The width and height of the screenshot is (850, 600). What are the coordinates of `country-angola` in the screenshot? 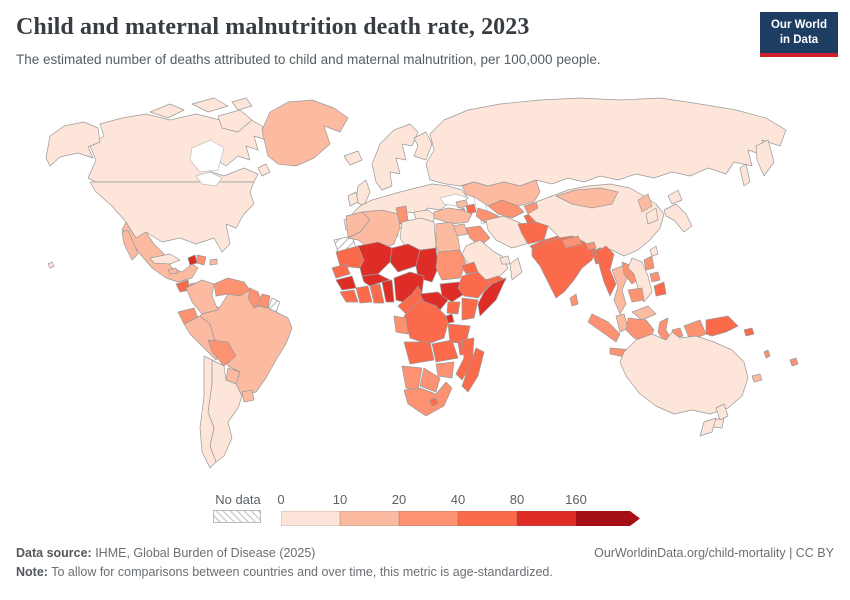 It's located at (419, 353).